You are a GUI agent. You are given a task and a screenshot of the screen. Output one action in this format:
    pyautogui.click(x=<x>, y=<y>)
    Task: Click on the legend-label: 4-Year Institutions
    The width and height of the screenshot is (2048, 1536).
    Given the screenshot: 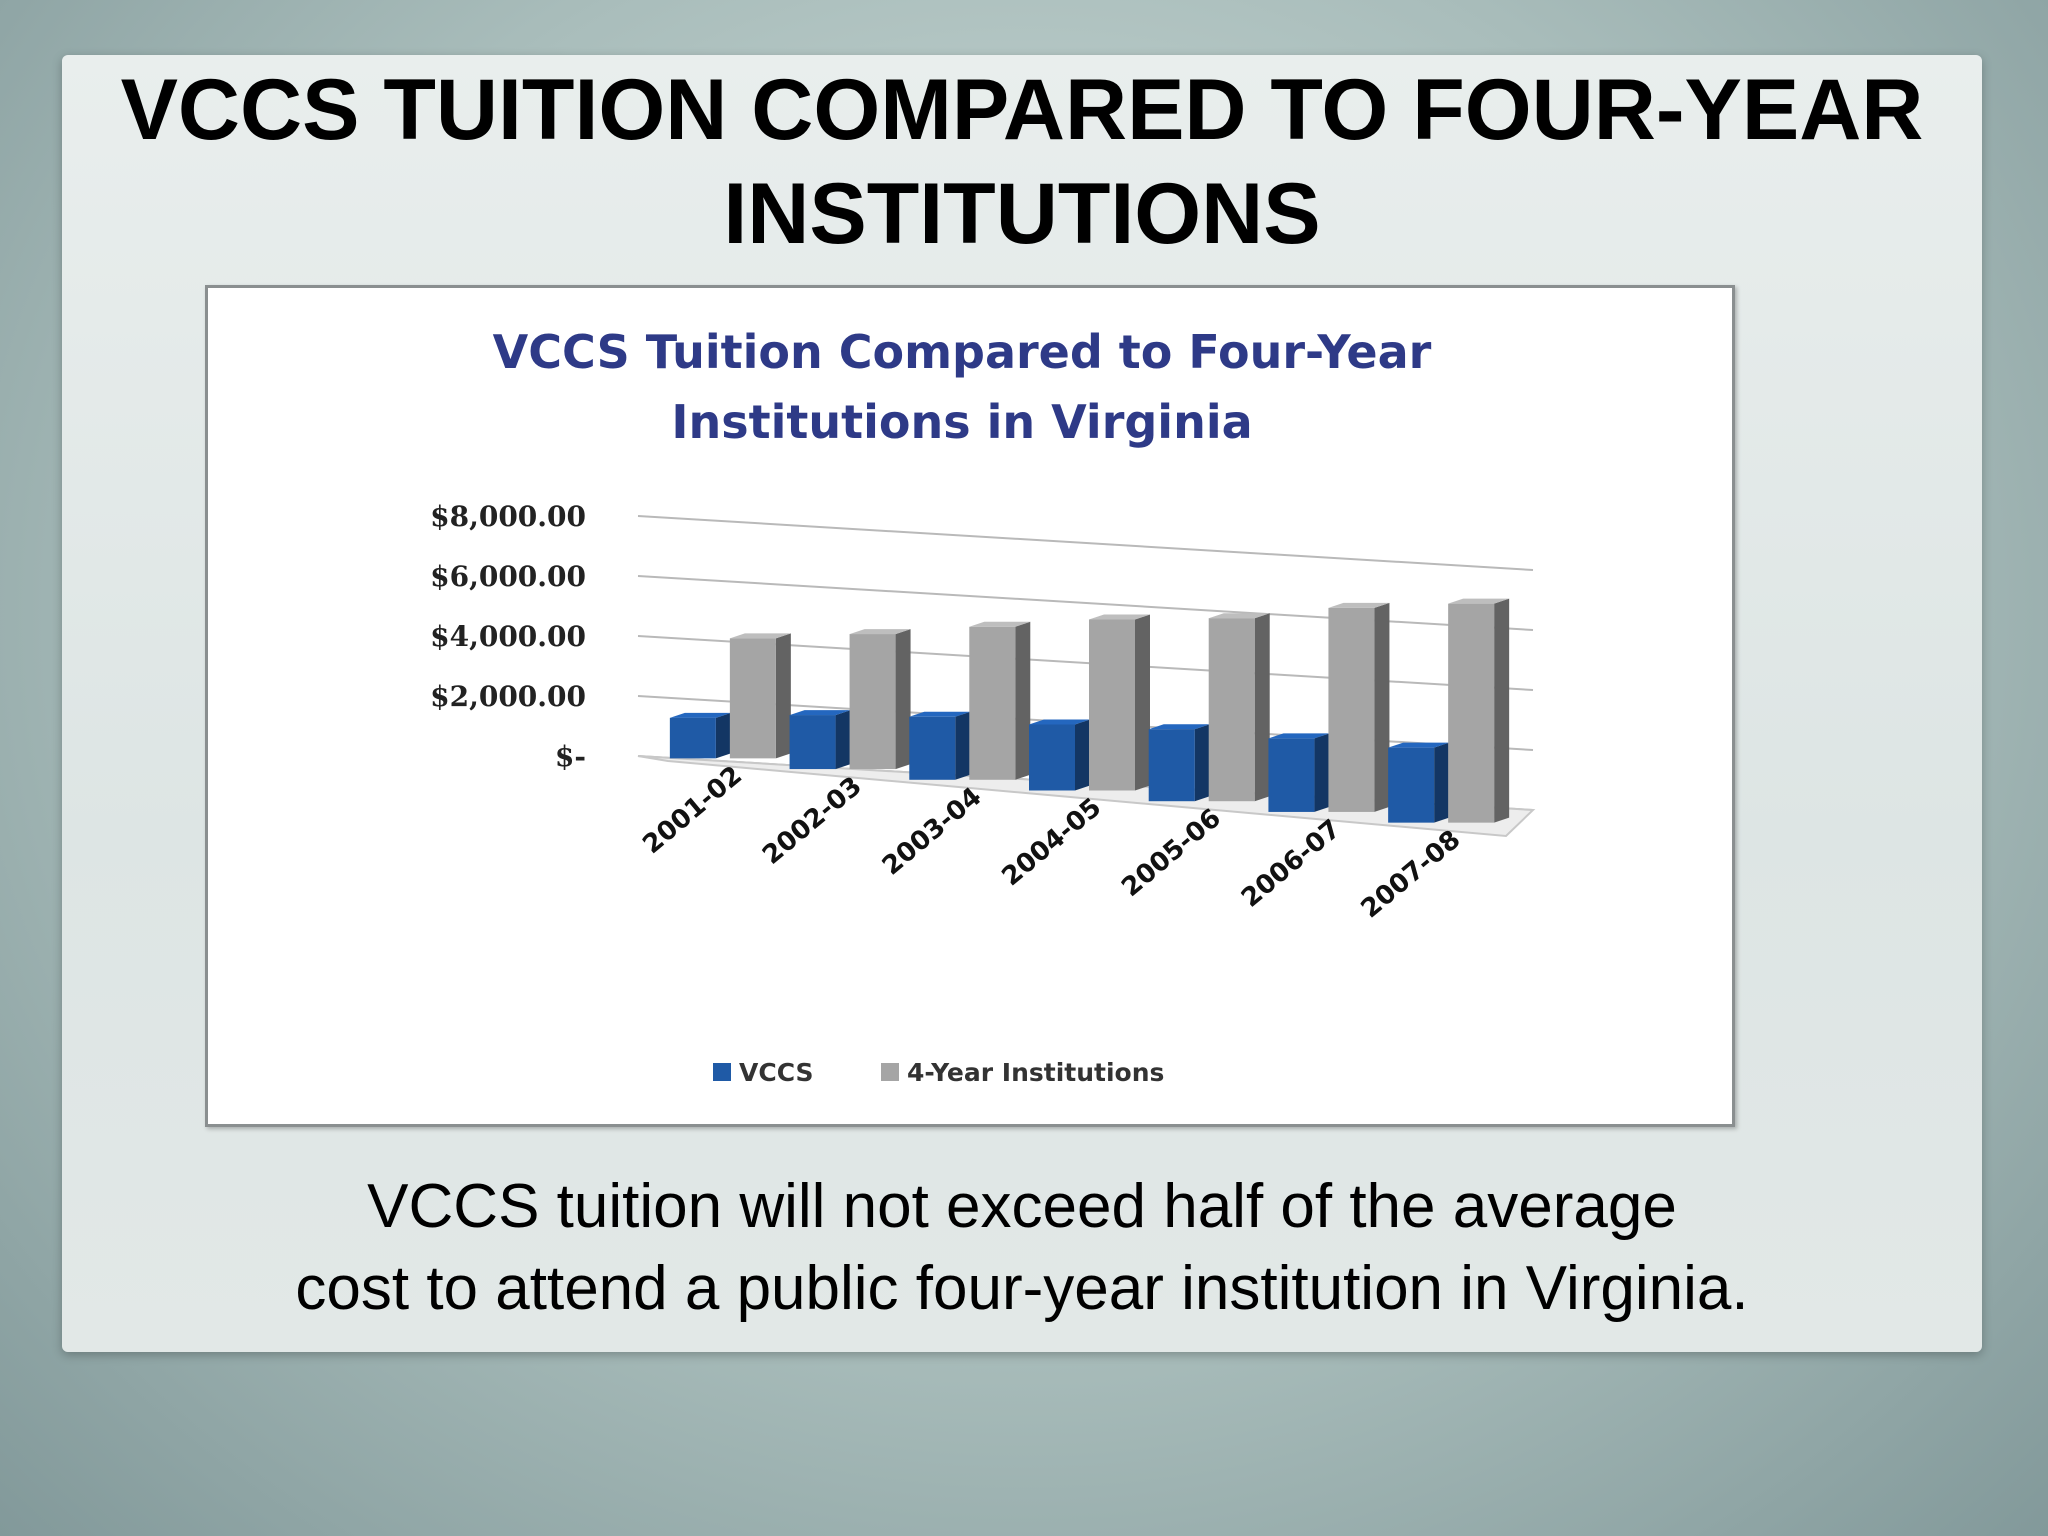 What is the action you would take?
    pyautogui.click(x=1035, y=1072)
    